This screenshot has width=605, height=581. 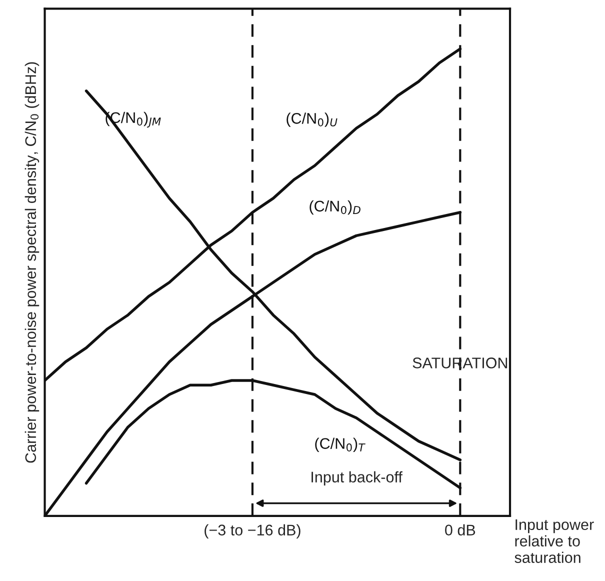 What do you see at coordinates (357, 478) in the screenshot?
I see `annotation: Input back-off` at bounding box center [357, 478].